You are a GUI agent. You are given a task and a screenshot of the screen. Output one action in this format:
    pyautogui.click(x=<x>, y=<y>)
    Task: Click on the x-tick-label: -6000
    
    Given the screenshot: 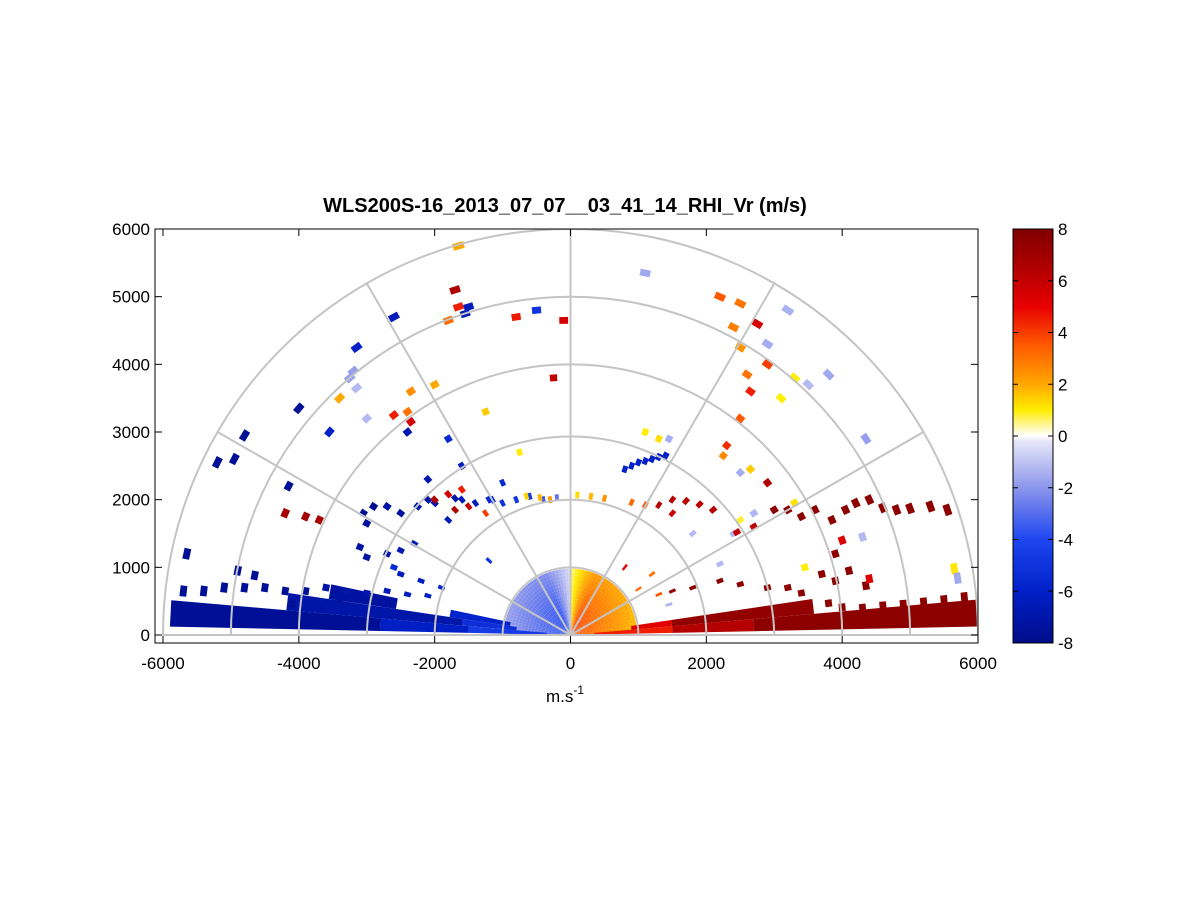 What is the action you would take?
    pyautogui.click(x=162, y=663)
    